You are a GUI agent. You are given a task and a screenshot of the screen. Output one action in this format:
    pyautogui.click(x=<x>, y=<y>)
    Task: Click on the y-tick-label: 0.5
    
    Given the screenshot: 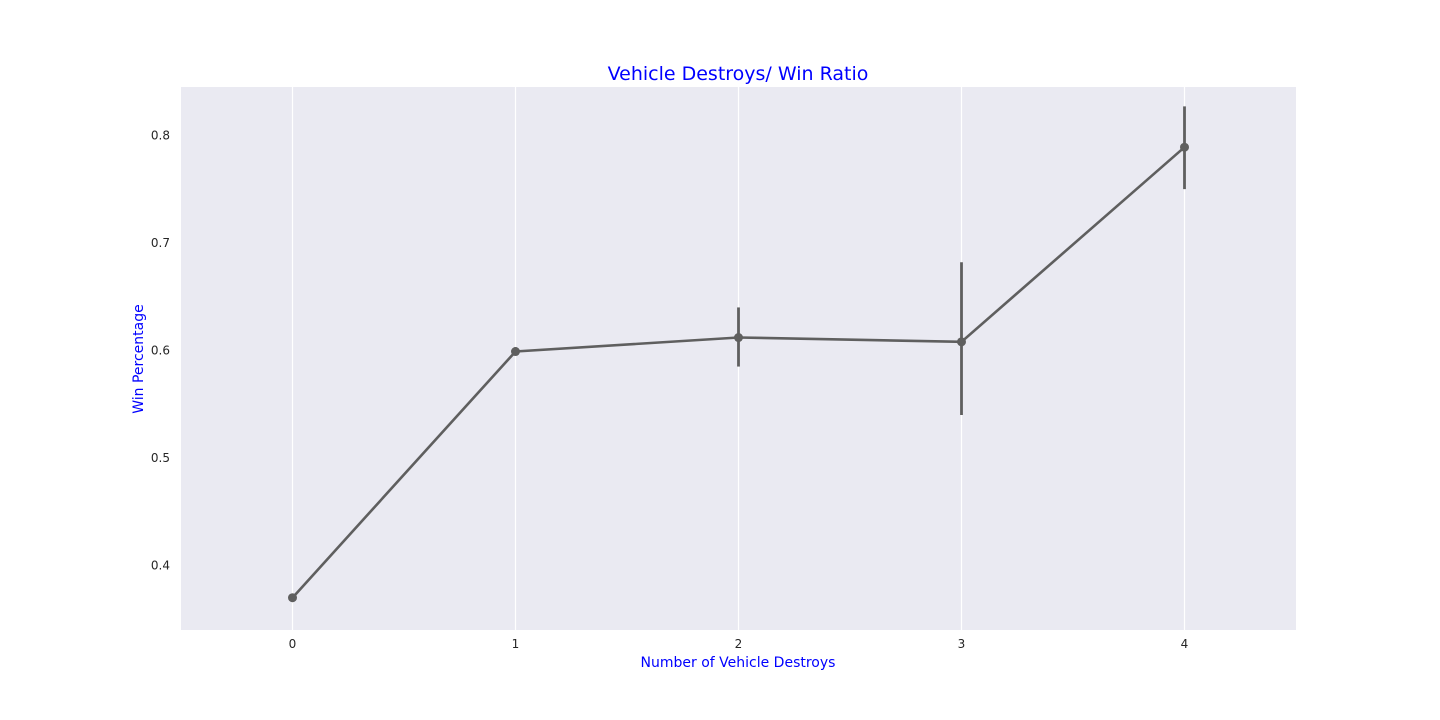 What is the action you would take?
    pyautogui.click(x=160, y=458)
    